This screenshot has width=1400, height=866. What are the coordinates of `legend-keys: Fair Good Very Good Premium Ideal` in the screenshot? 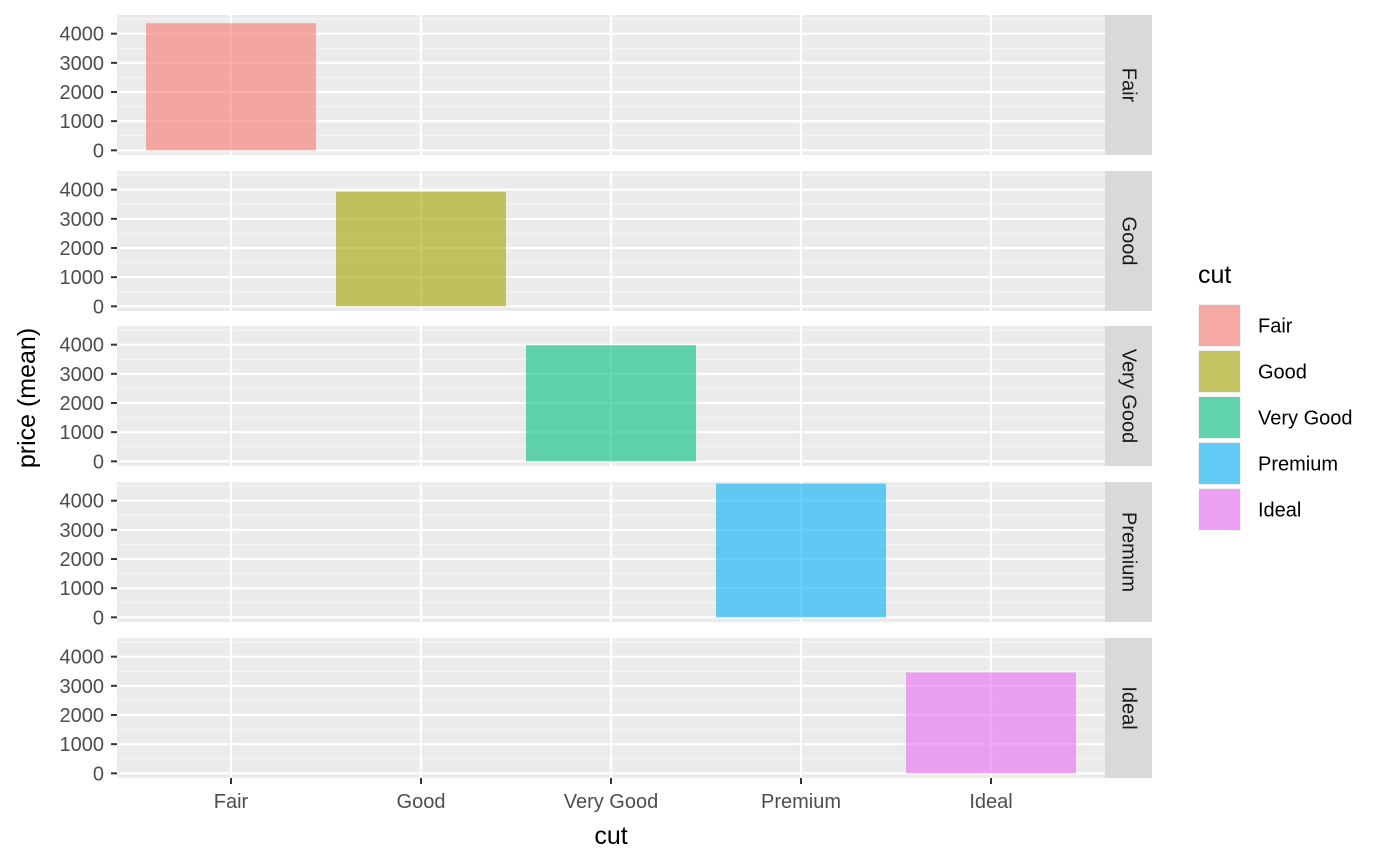 It's located at (1275, 417).